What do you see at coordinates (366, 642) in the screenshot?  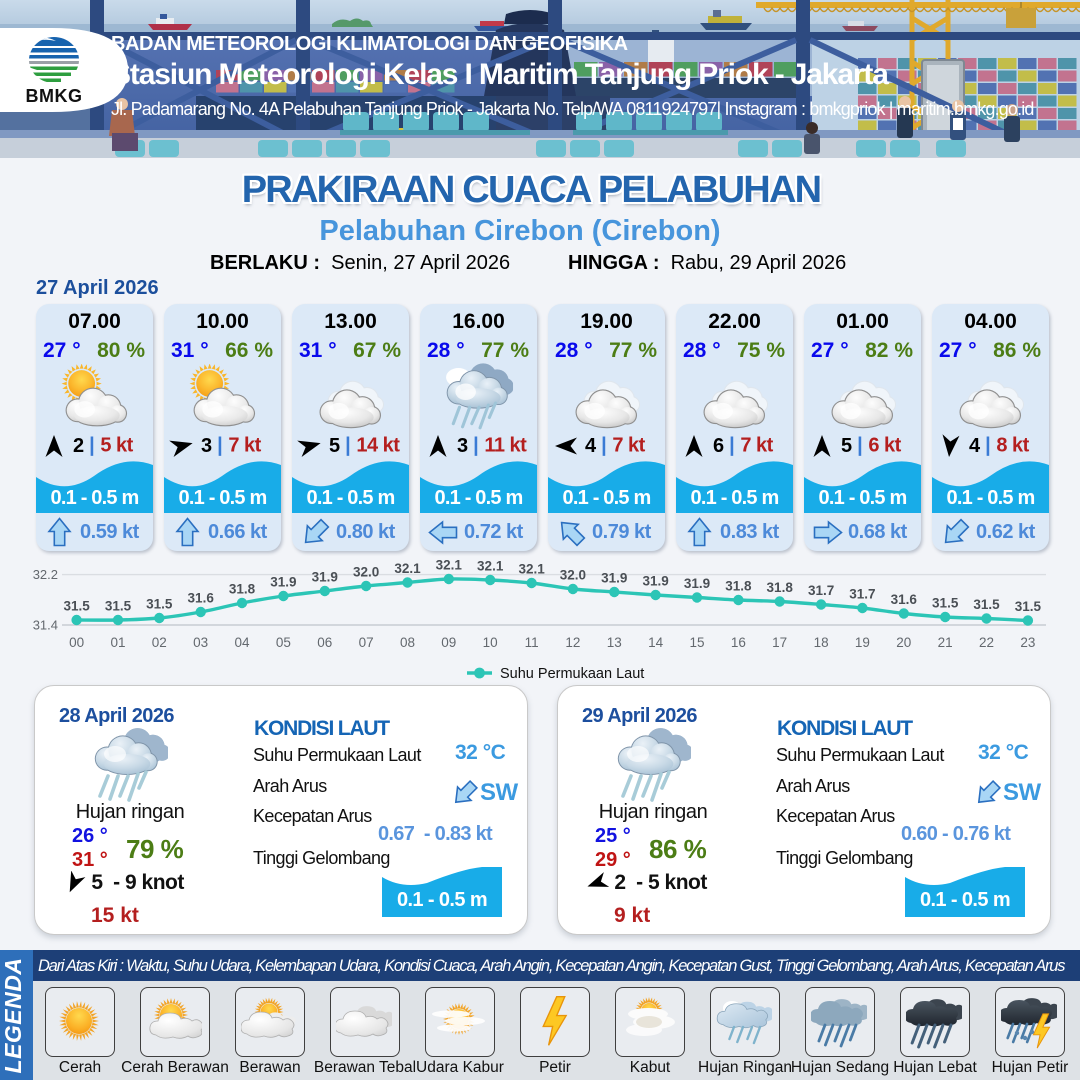 I see `svg-text: 07` at bounding box center [366, 642].